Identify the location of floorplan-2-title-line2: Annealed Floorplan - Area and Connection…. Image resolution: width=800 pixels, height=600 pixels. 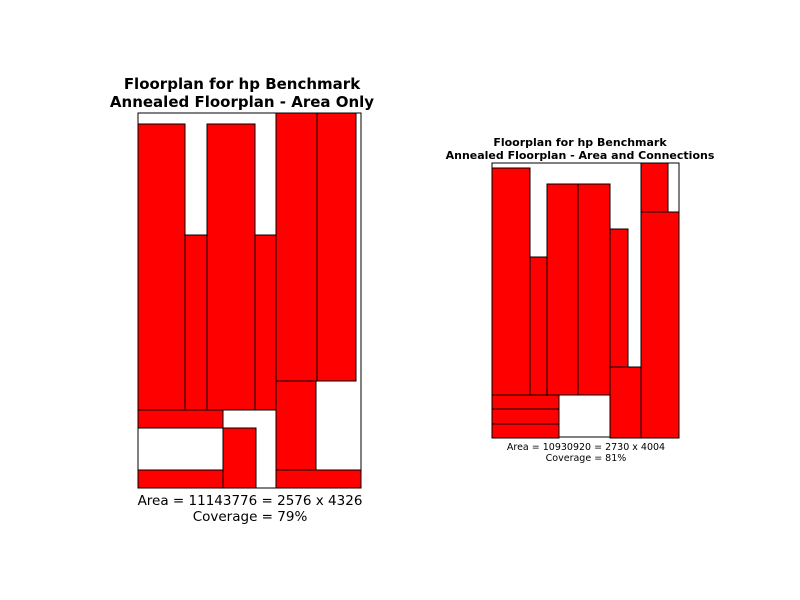
(580, 155).